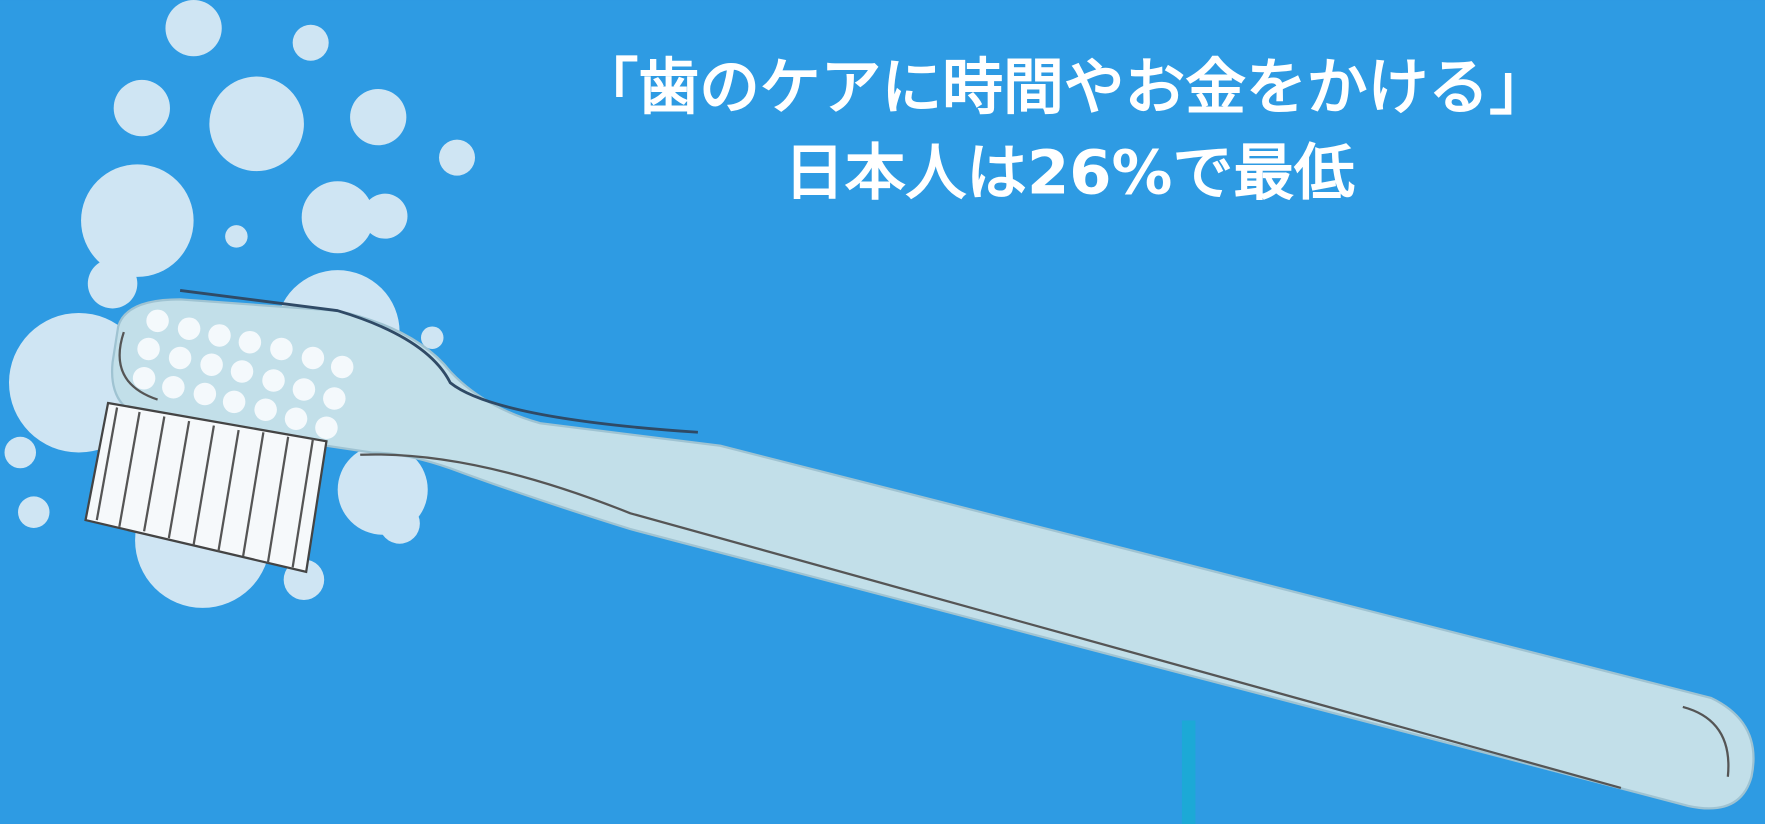 The height and width of the screenshot is (824, 1765). I want to click on bristle-dots, so click(243, 374).